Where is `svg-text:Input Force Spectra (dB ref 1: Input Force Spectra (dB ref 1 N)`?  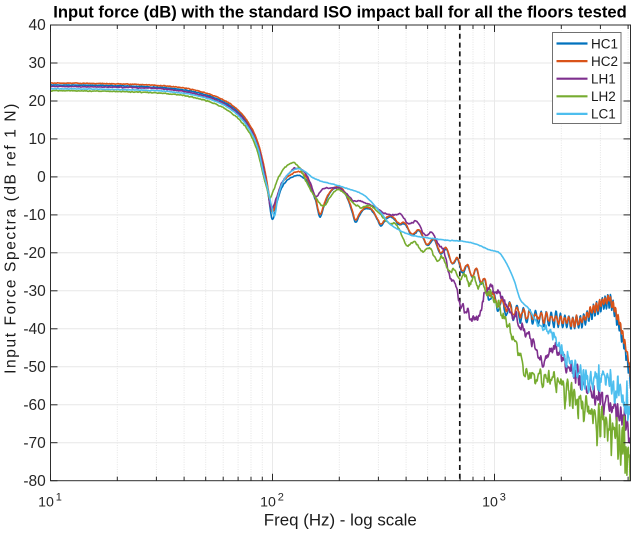 svg-text:Input Force Spectra (dB ref 1: Input Force Spectra (dB ref 1 N) is located at coordinates (10, 238).